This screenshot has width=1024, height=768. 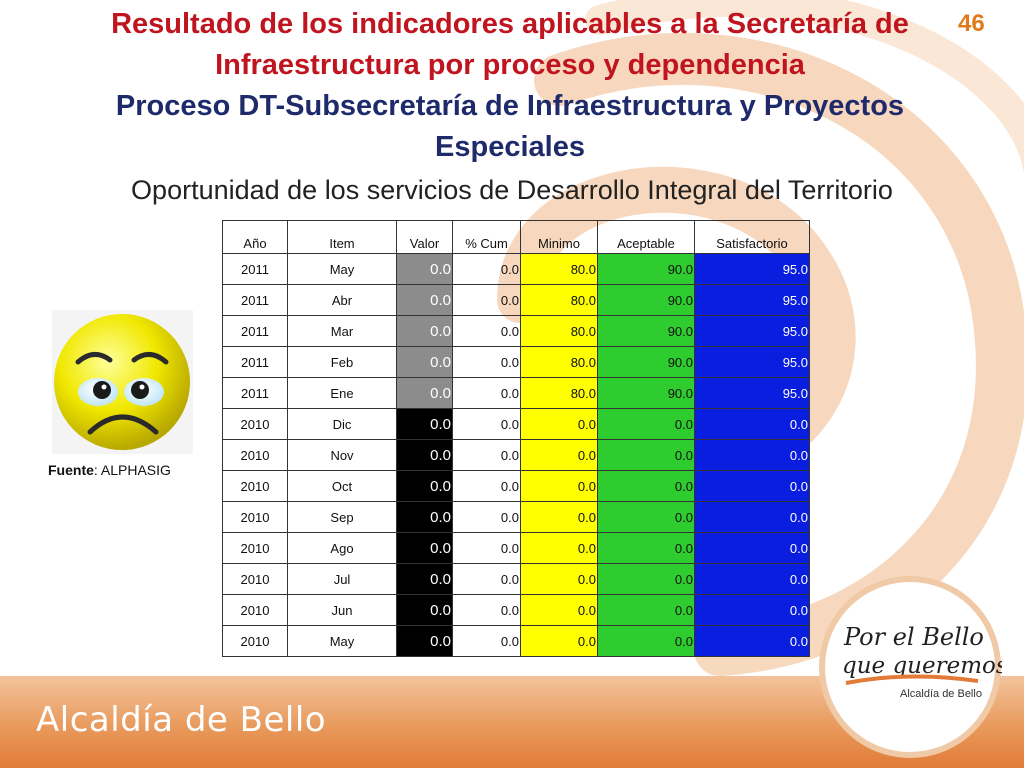 What do you see at coordinates (424, 237) in the screenshot?
I see `header-valor: Valor` at bounding box center [424, 237].